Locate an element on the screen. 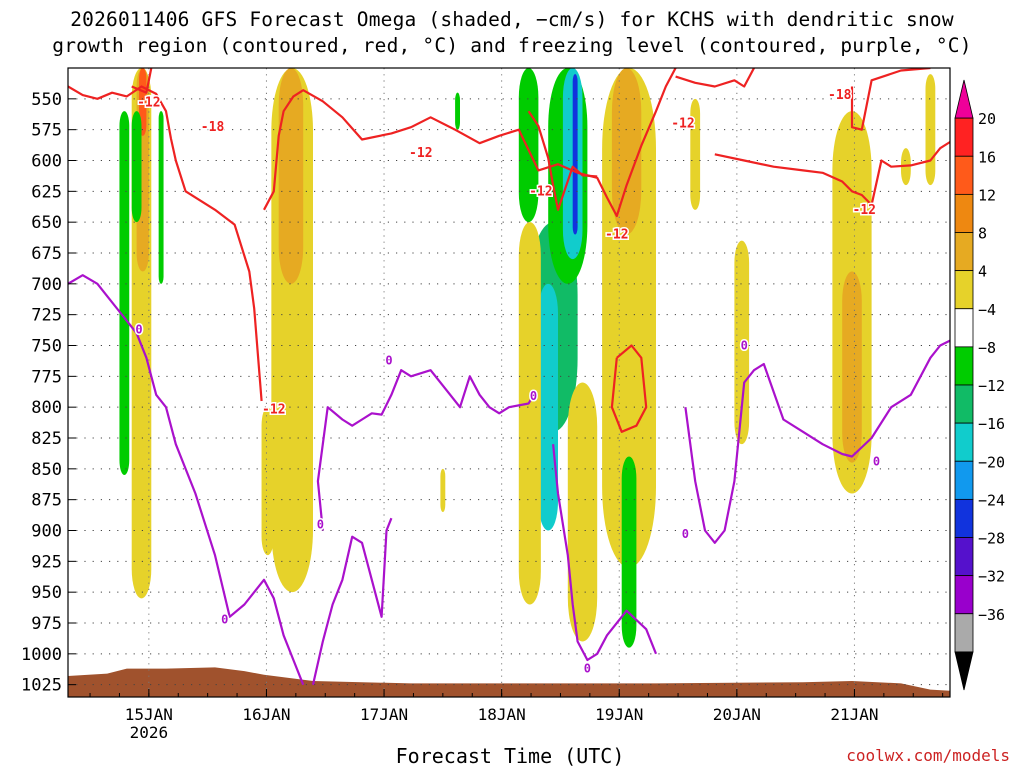  contour-label-7: -18 is located at coordinates (840, 95).